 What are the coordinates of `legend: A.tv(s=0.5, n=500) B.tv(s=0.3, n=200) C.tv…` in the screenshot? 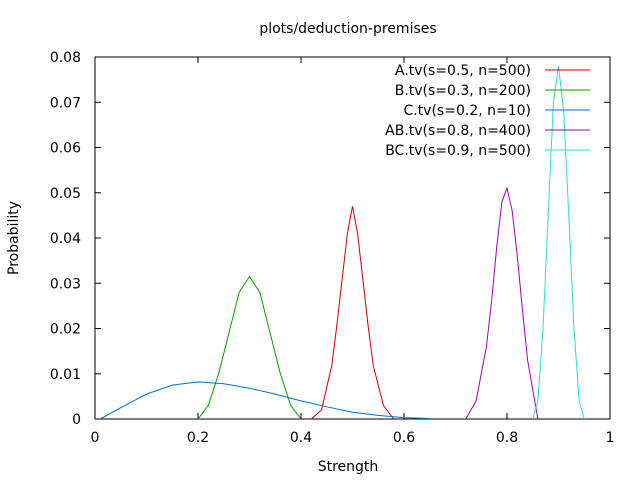 It's located at (487, 111).